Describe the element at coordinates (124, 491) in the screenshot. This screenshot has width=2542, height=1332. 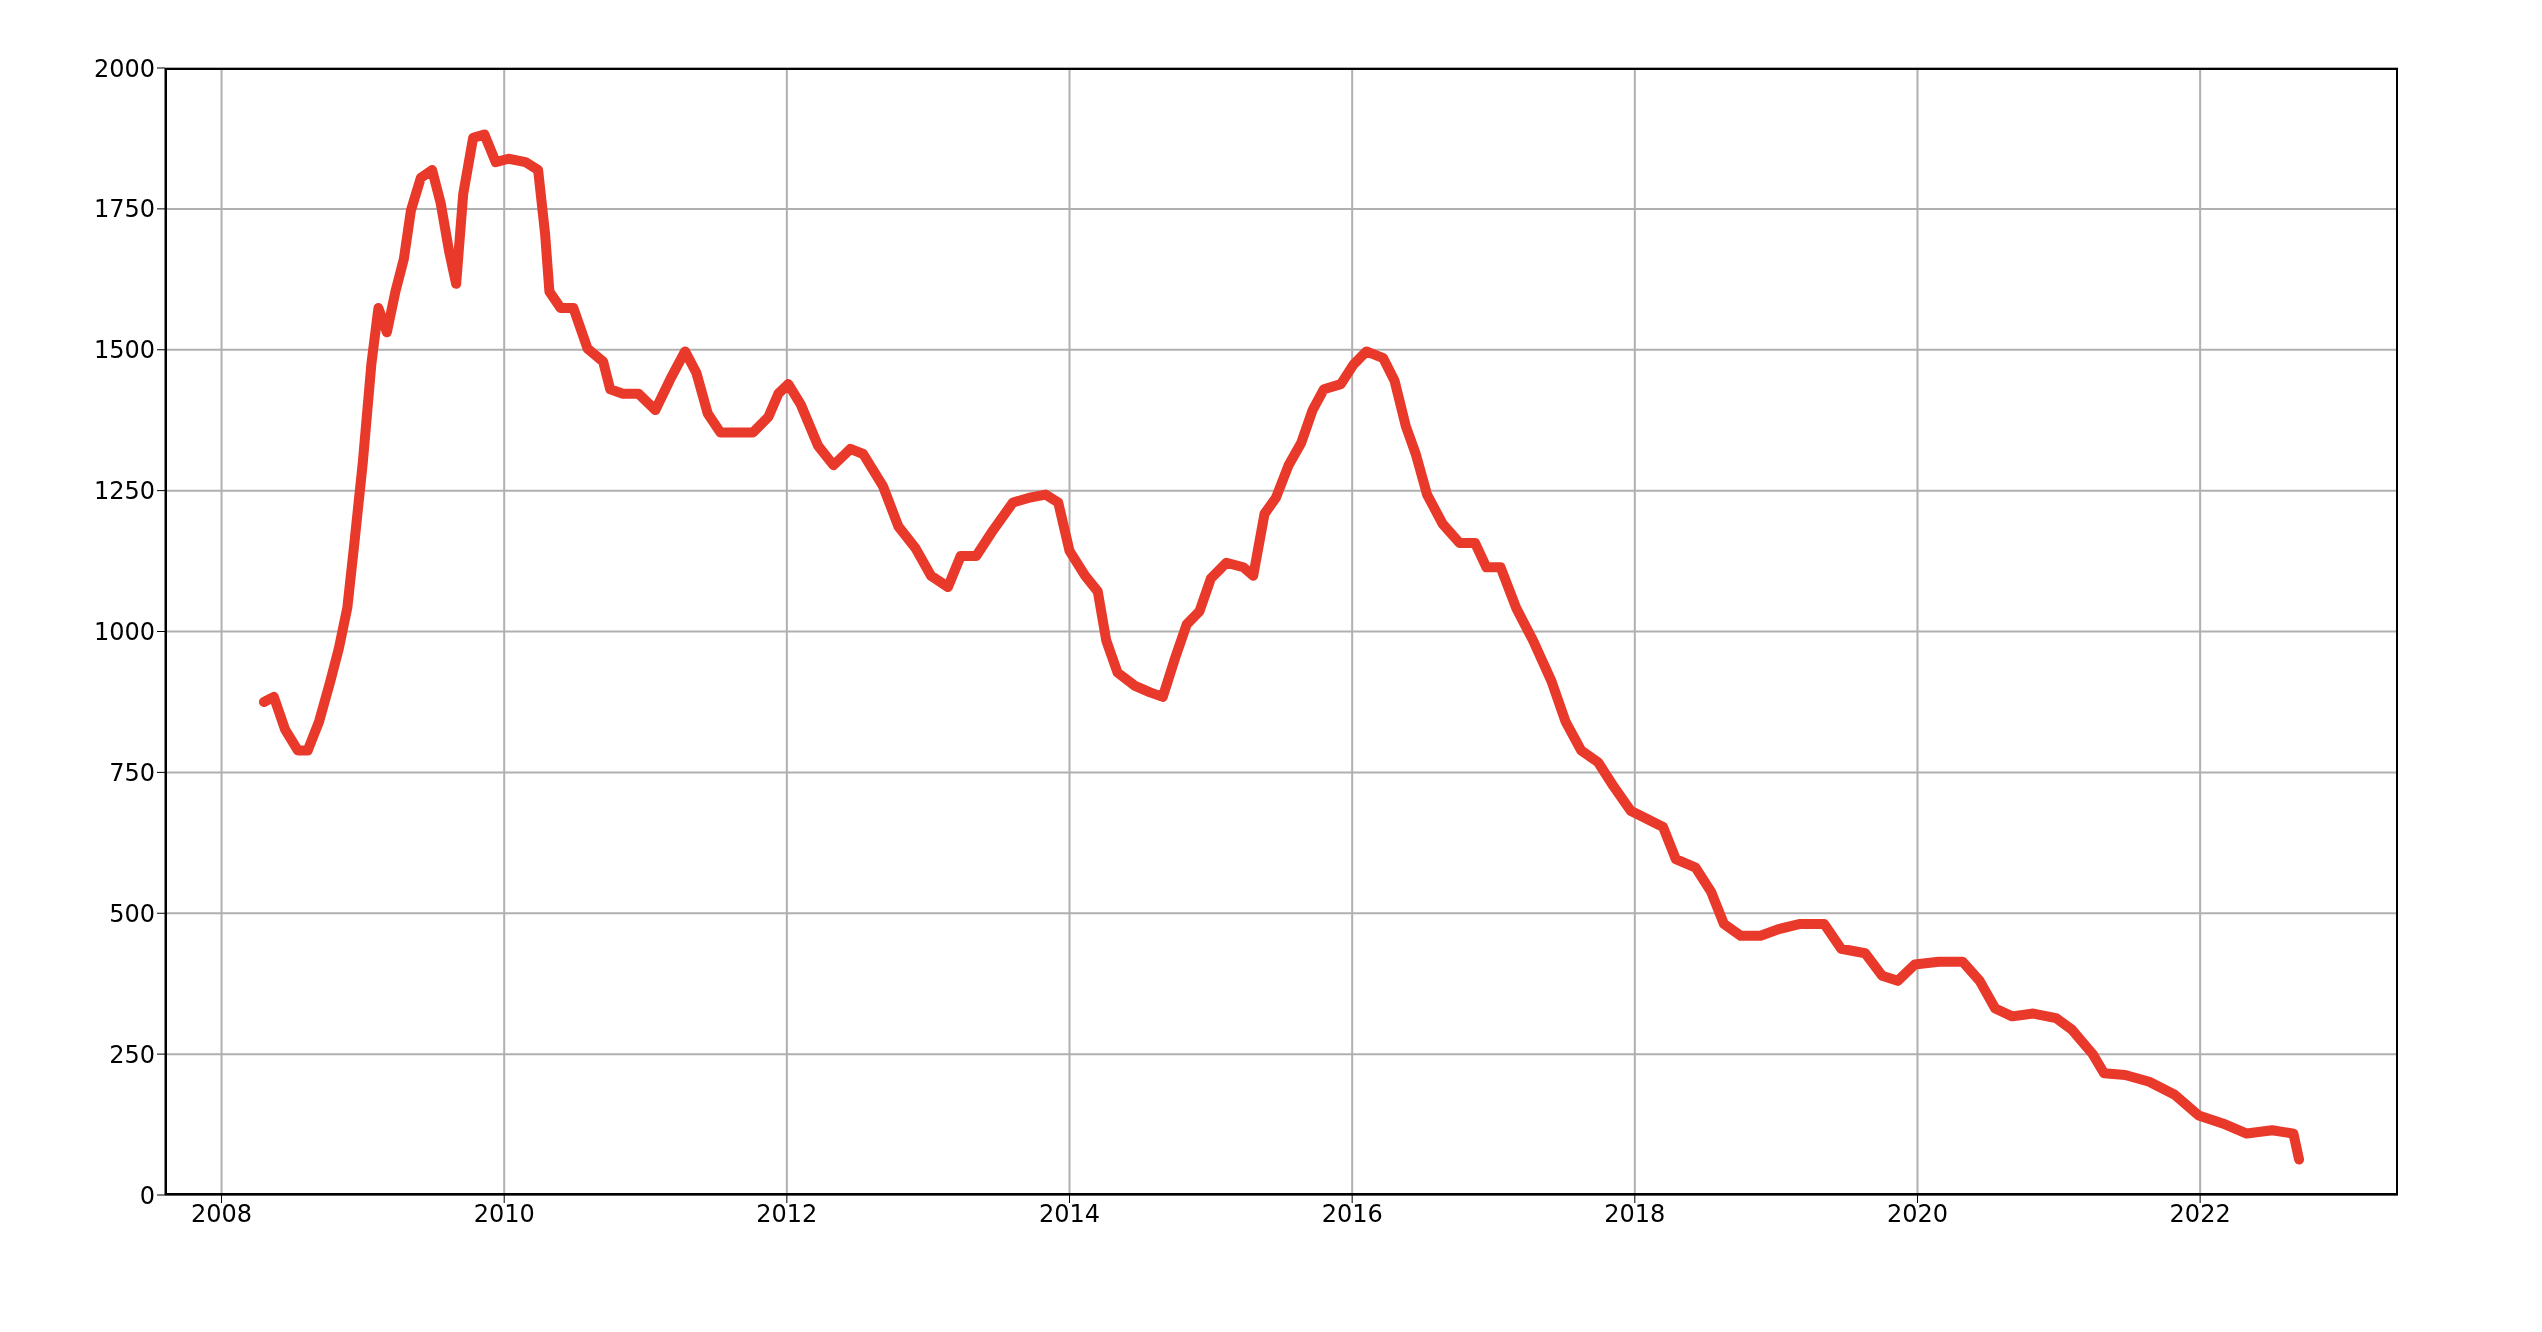
I see `y-tick-label: 1250` at that location.